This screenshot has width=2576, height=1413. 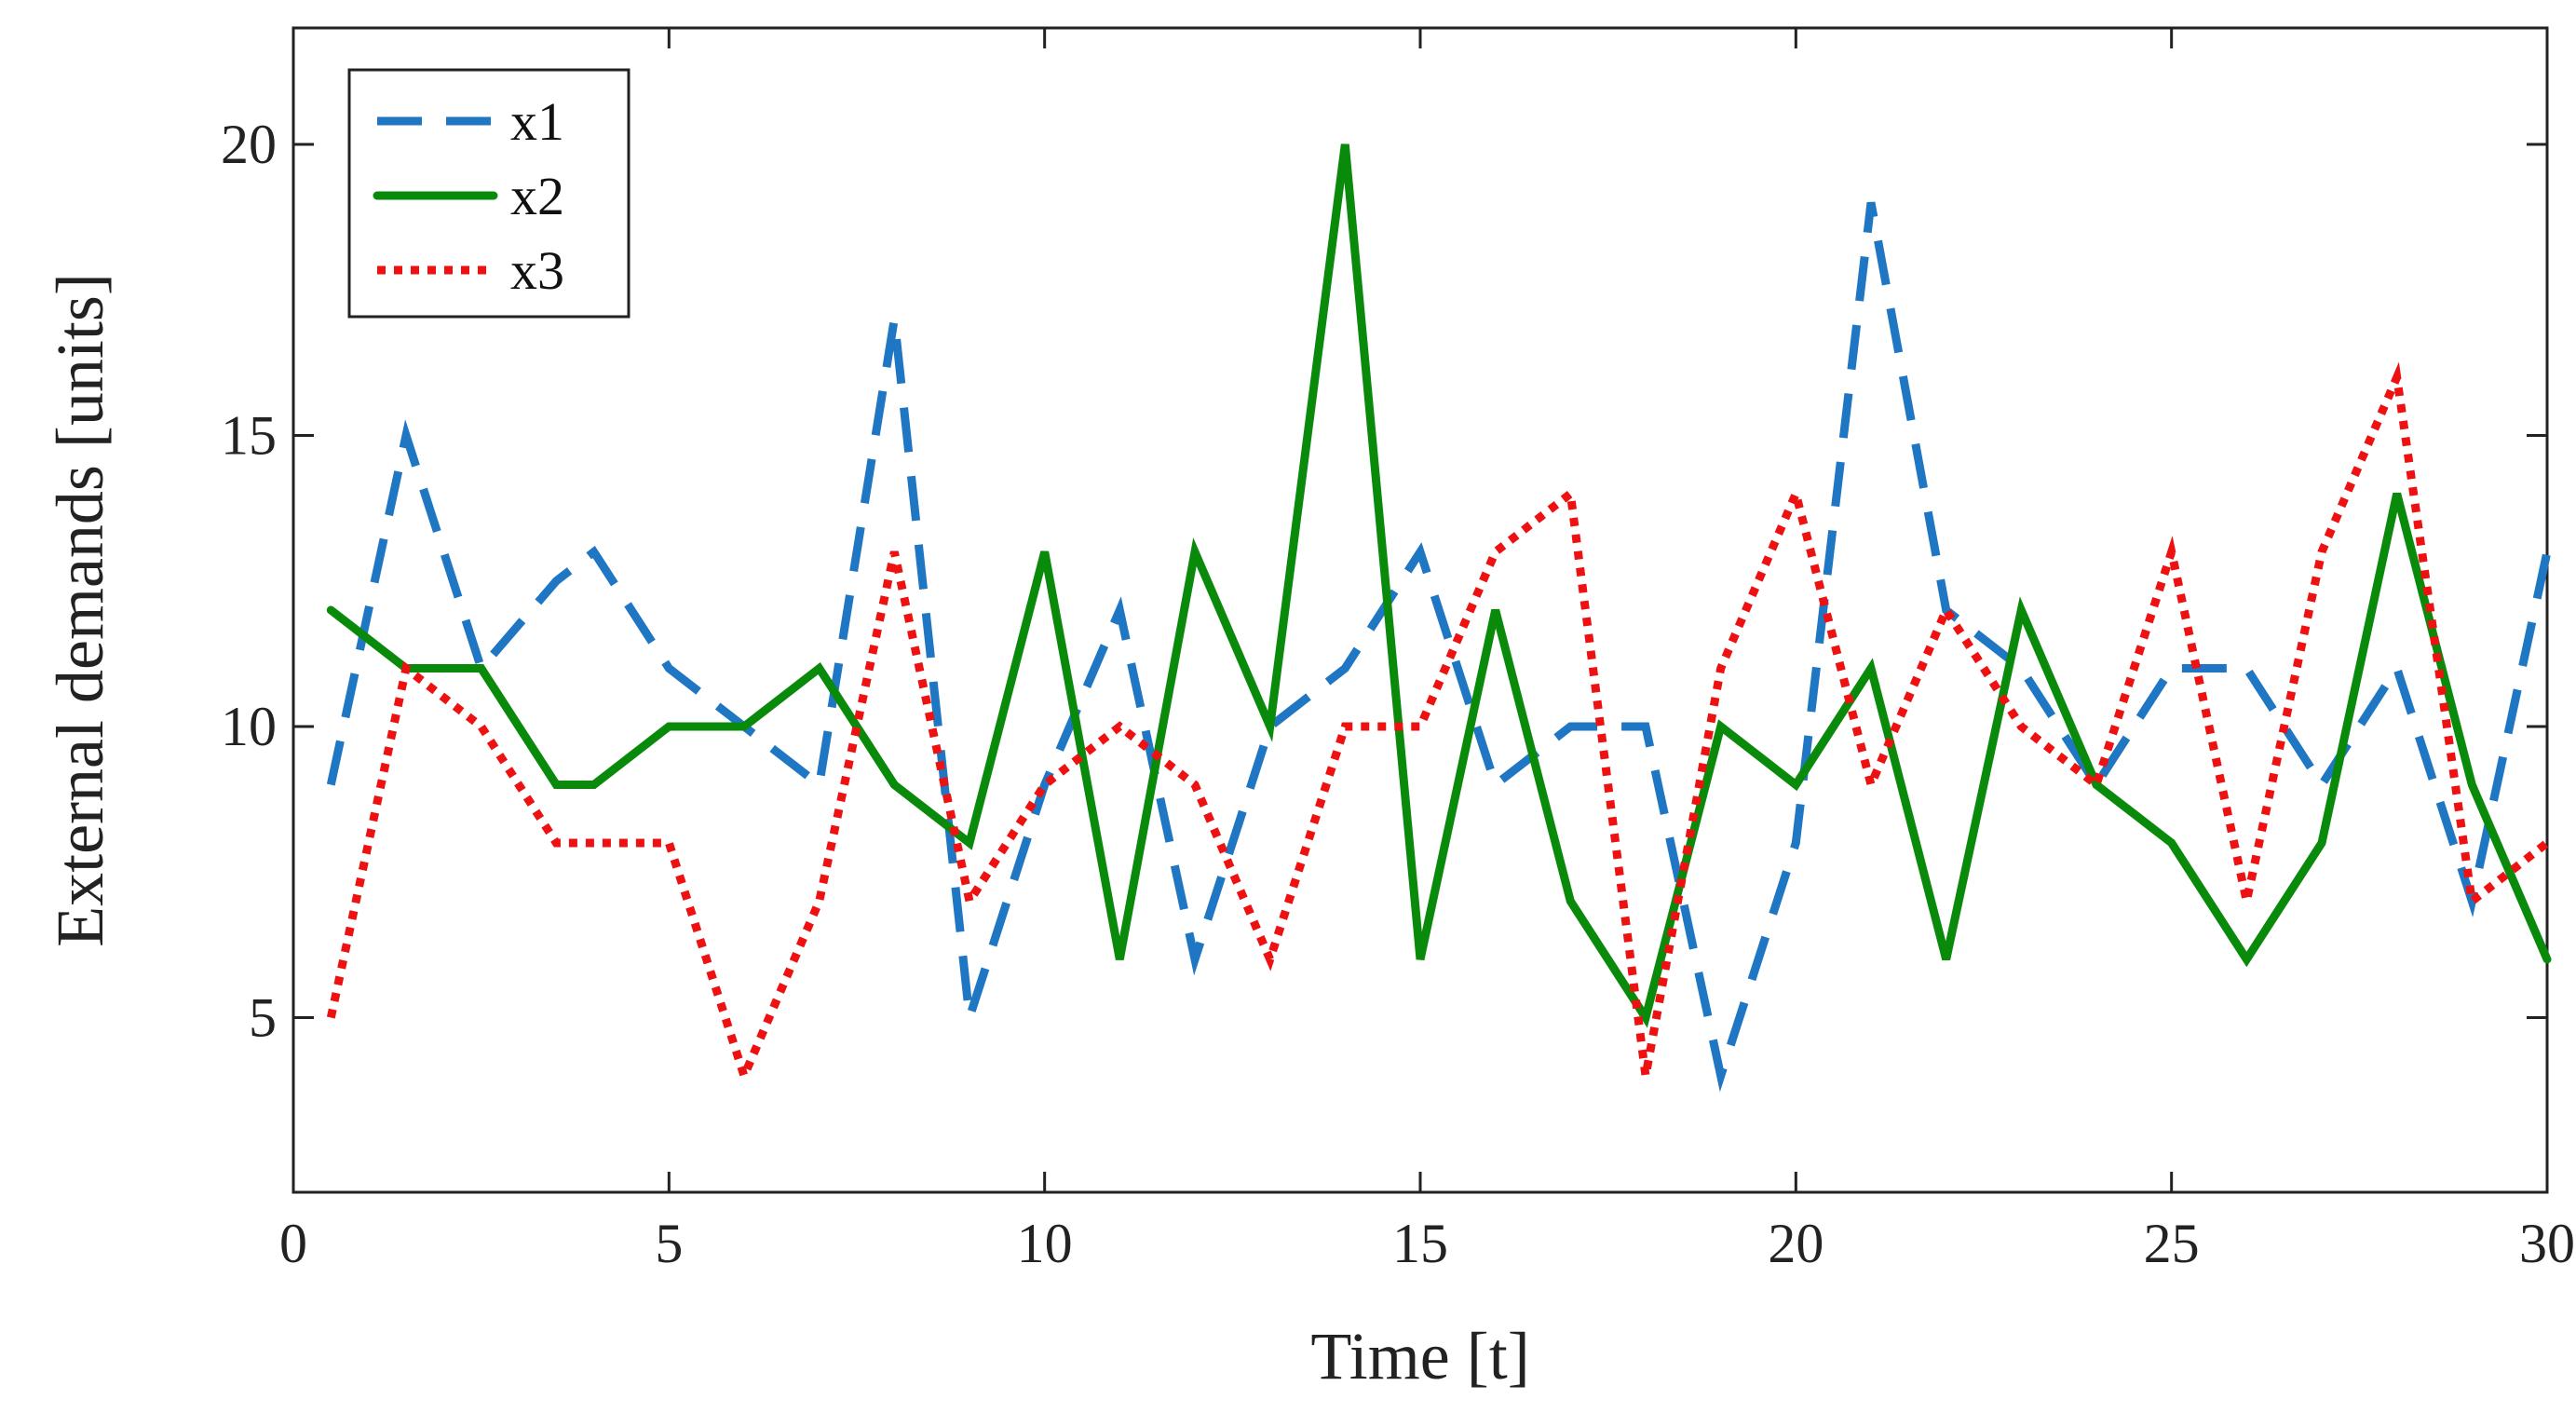 I want to click on legend-label-x1: x1, so click(x=537, y=121).